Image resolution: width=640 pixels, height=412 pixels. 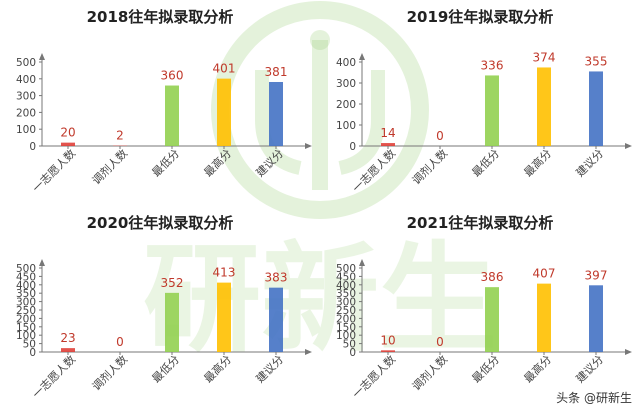 What do you see at coordinates (596, 275) in the screenshot?
I see `data-label: 397` at bounding box center [596, 275].